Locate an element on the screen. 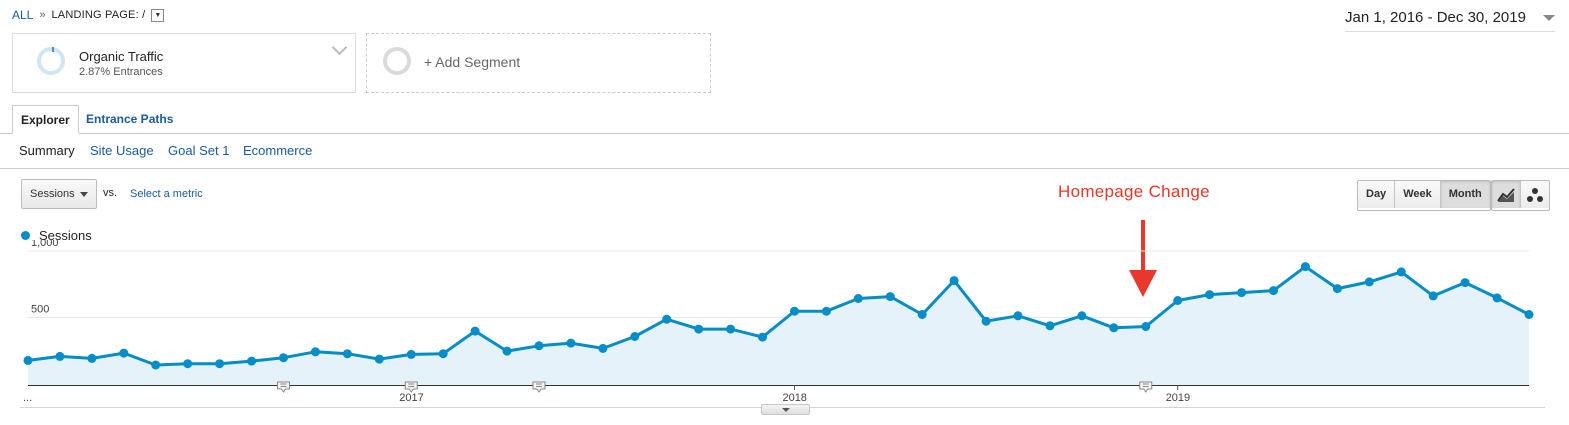  legend-label-sessions: Sessions is located at coordinates (65, 235).